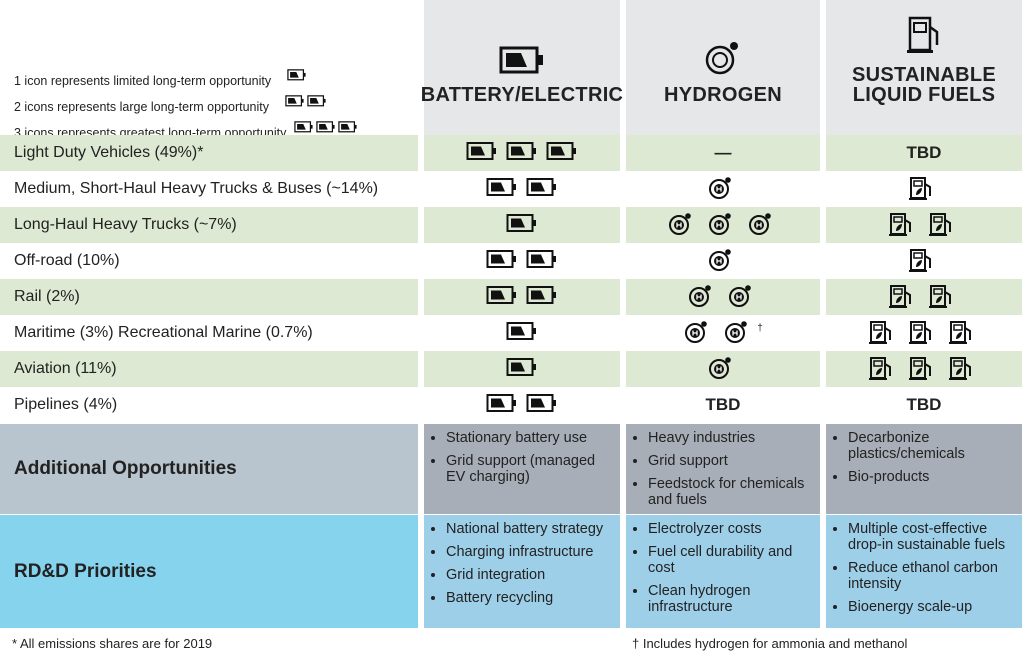  I want to click on cell: †, so click(723, 333).